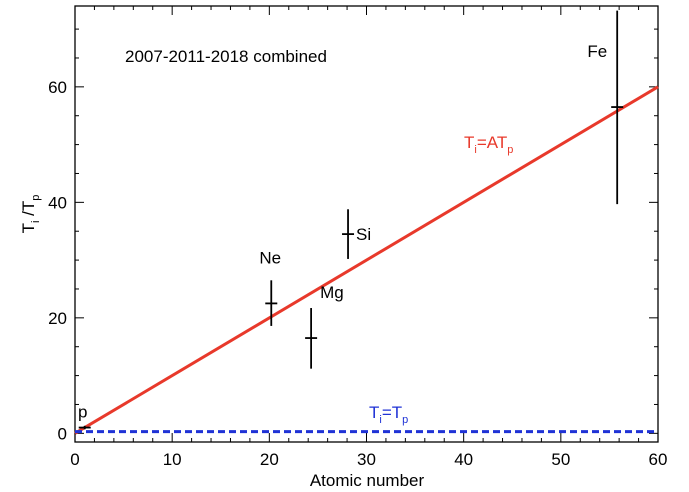  What do you see at coordinates (510, 150) in the screenshot?
I see `fit-line-label-sub2: p` at bounding box center [510, 150].